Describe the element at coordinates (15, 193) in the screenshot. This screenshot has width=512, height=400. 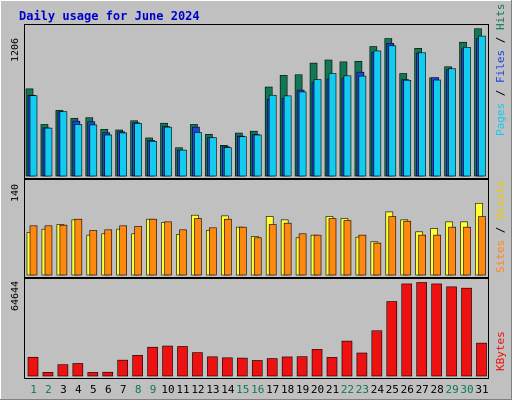
I see `y-max-label-visits: 140` at that location.